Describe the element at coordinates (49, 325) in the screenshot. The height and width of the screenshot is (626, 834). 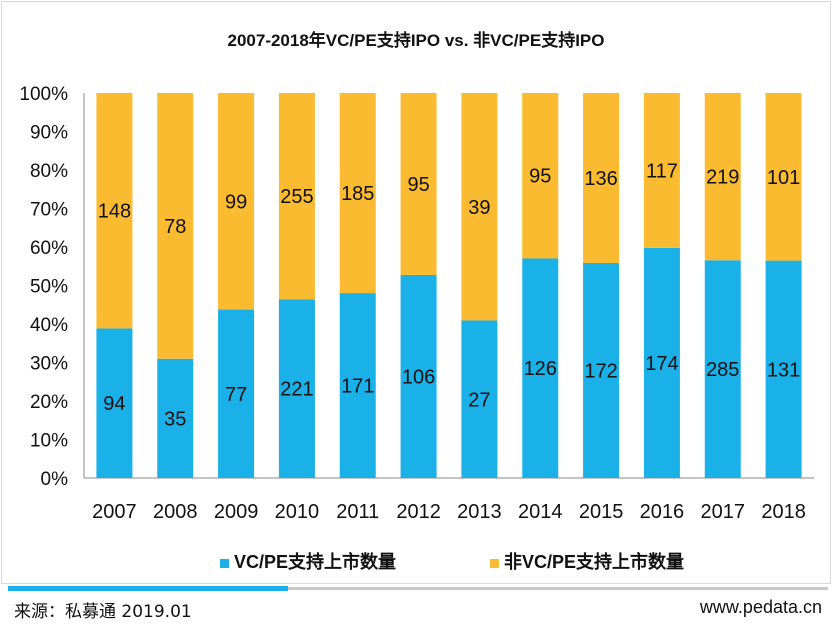
I see `y-tick-label: 40%` at that location.